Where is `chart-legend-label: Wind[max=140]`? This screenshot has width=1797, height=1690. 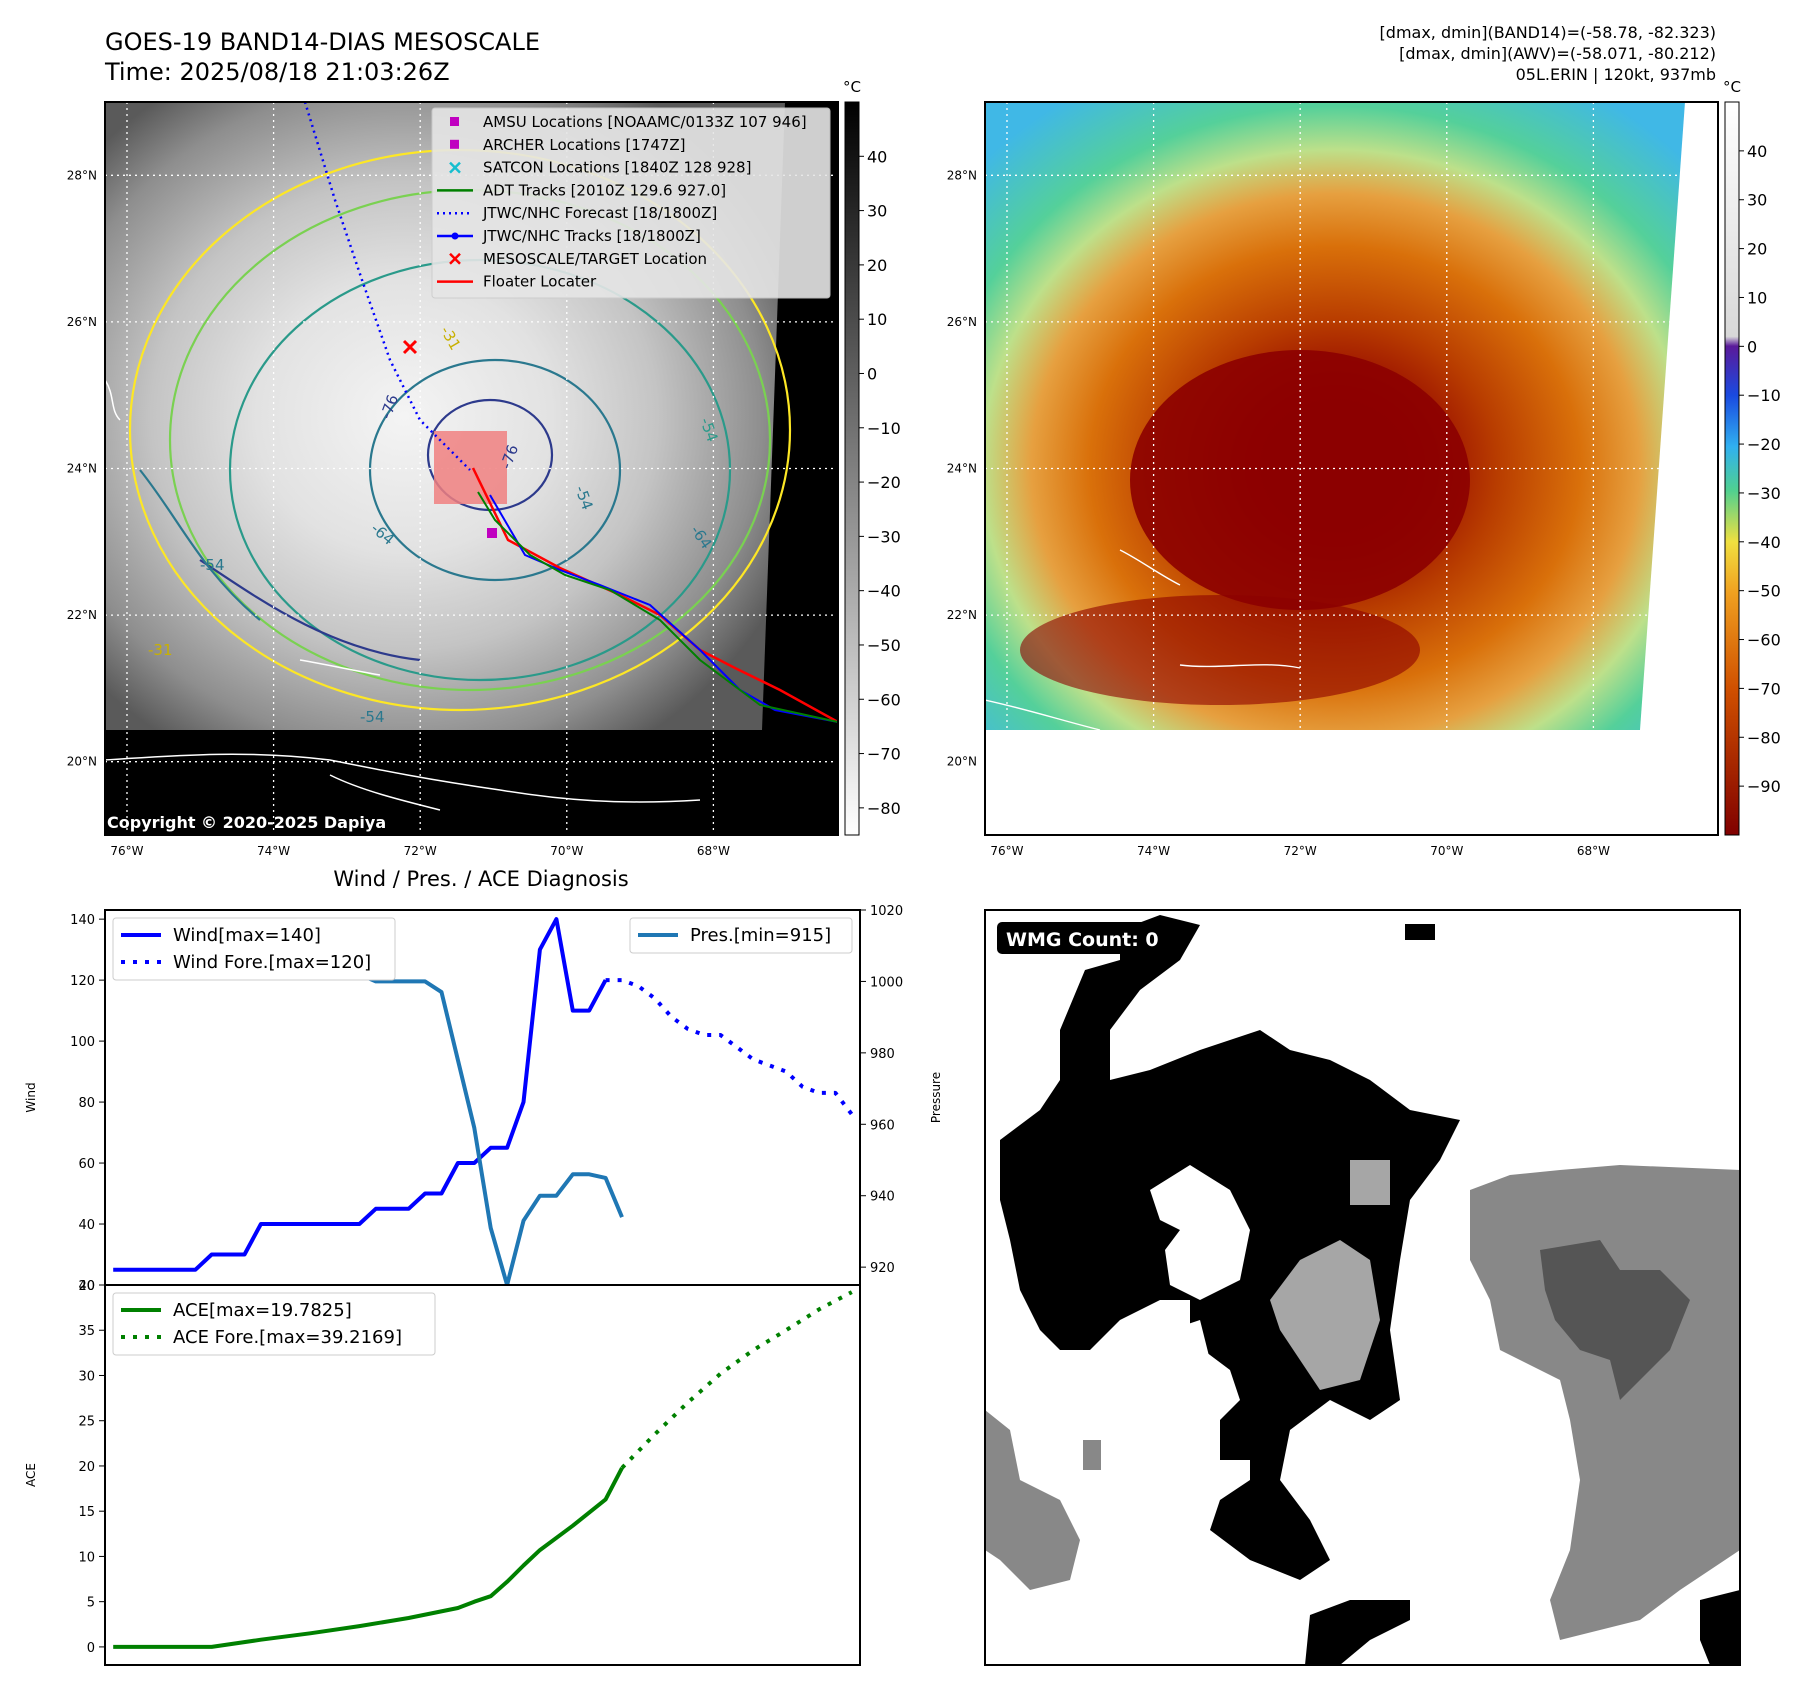
chart-legend-label: Wind[max=140] is located at coordinates (247, 935).